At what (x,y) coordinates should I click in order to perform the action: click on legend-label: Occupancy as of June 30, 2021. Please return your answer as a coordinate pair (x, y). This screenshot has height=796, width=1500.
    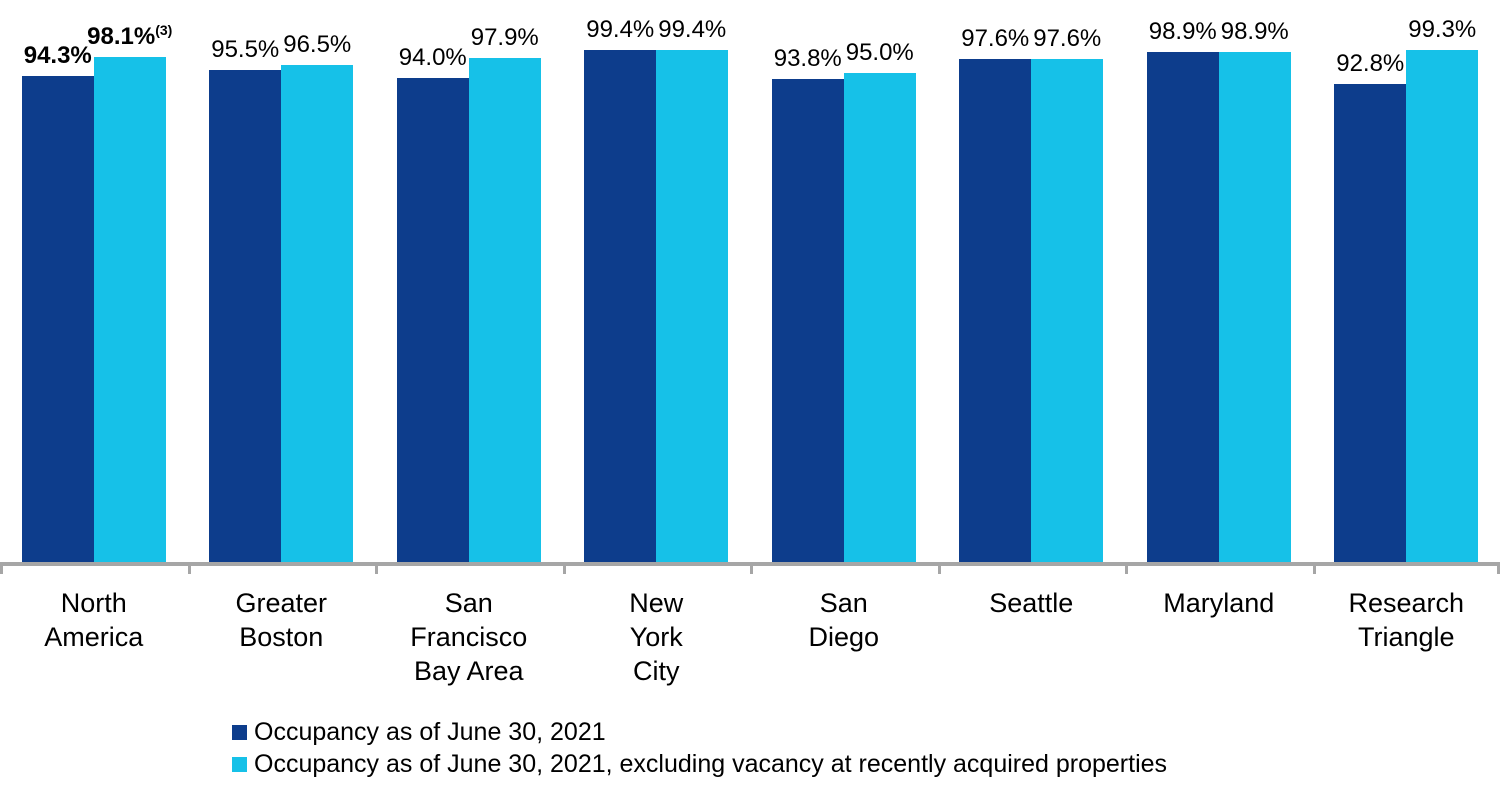
    Looking at the image, I should click on (430, 731).